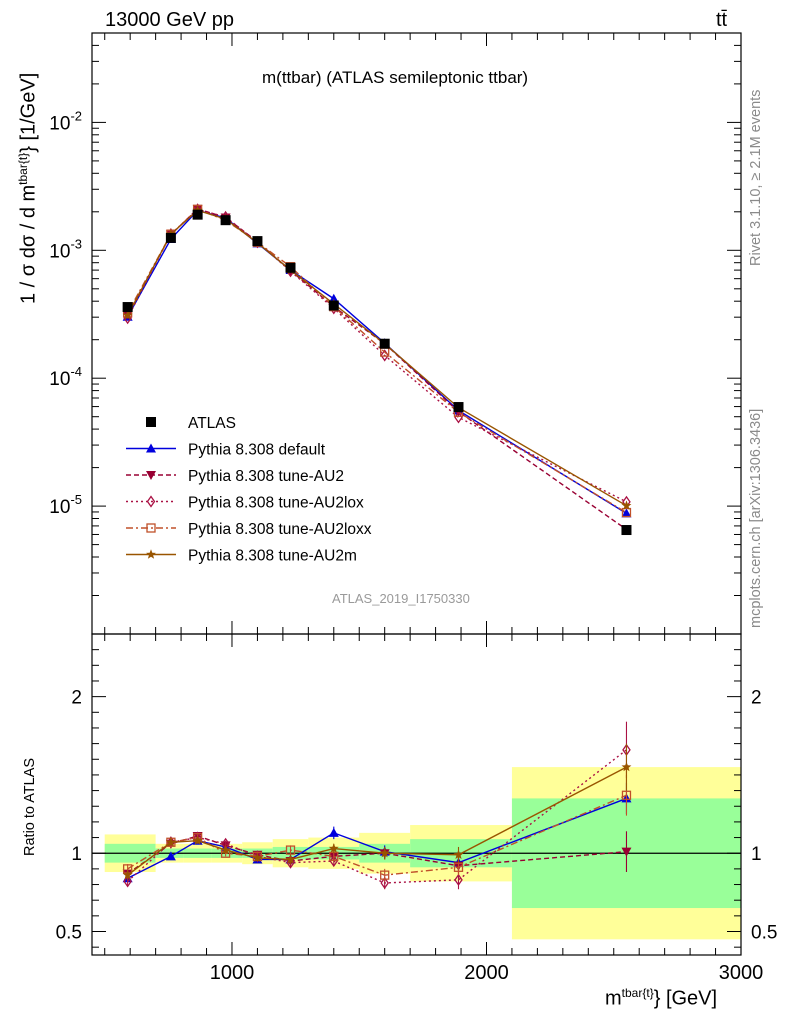  Describe the element at coordinates (169, 20) in the screenshot. I see `energy-label: 13000 GeV pp` at that location.